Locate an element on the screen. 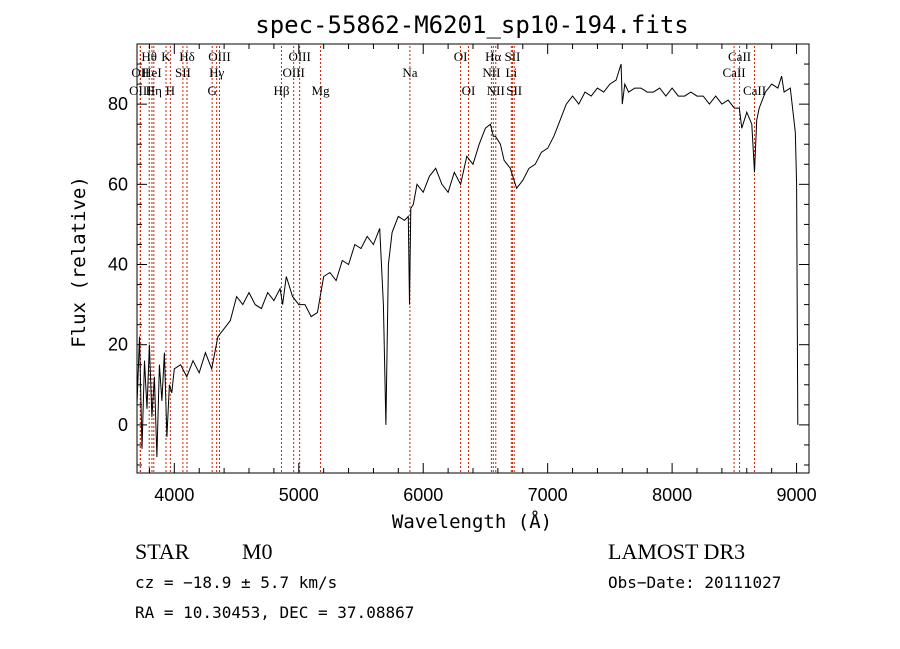  coordinates-label: RA = 10.30453, DEC = 37.08867 is located at coordinates (274, 612).